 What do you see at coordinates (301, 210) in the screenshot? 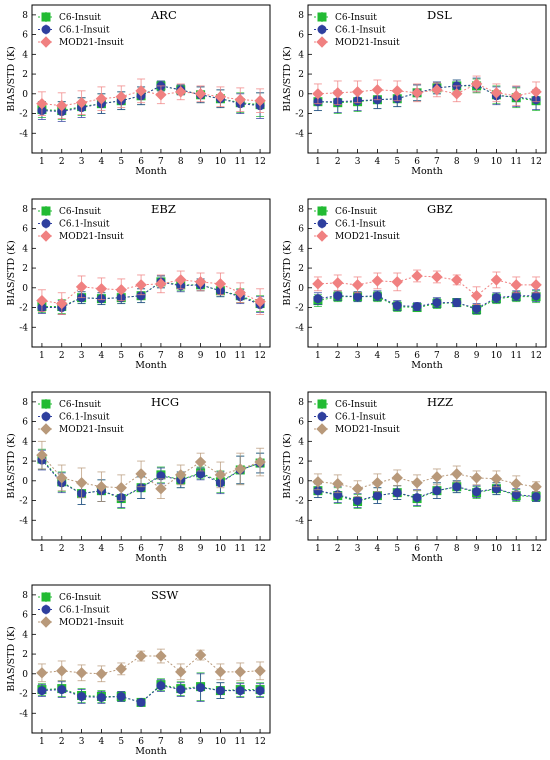
I see `y-tick-label: 8` at bounding box center [301, 210].